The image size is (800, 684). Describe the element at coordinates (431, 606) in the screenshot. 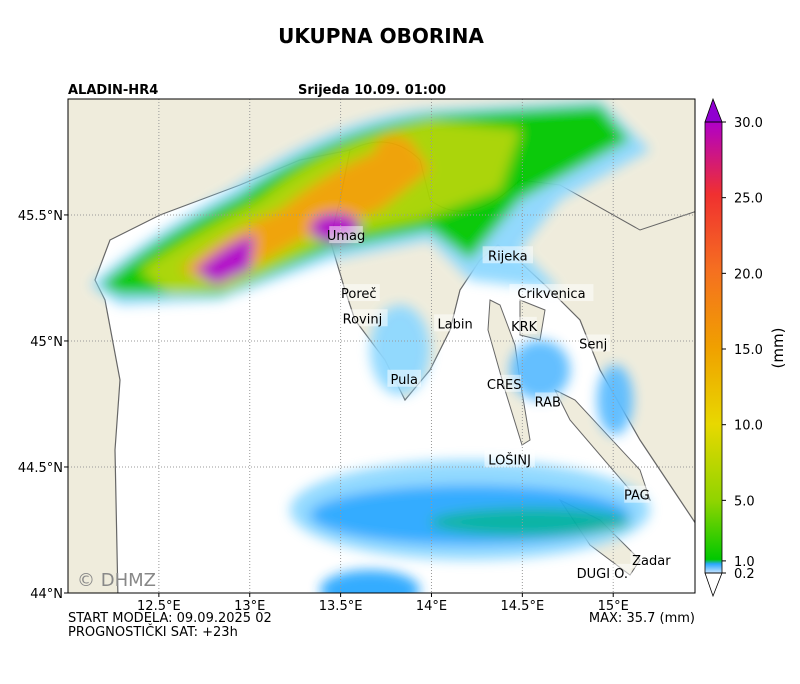

I see `x-tick-label: 14°E` at that location.